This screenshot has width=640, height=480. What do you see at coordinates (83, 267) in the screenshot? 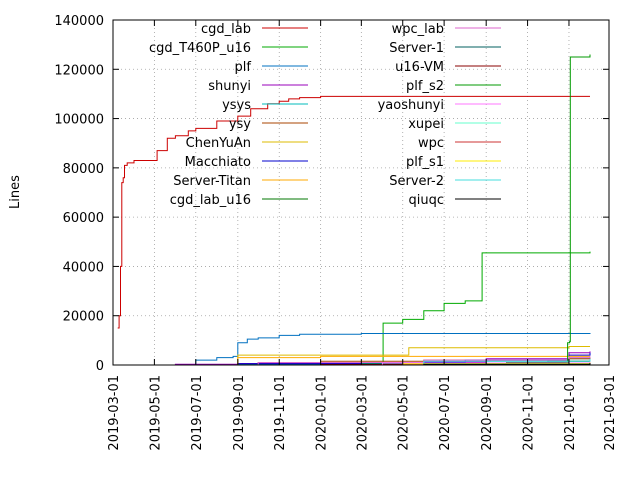
I see `y-tick-label: 40000` at bounding box center [83, 267].